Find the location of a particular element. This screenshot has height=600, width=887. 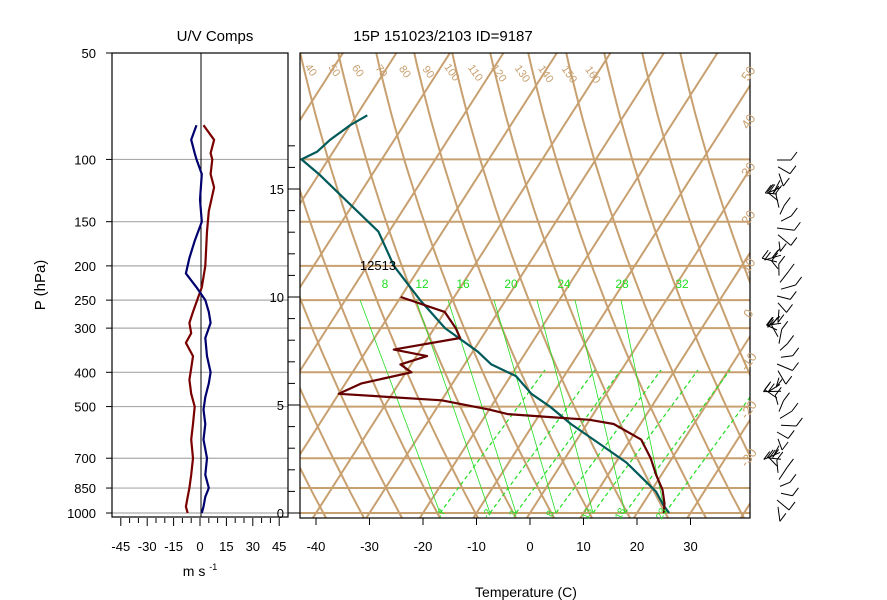

temperature-tick-label: -40 is located at coordinates (316, 546).